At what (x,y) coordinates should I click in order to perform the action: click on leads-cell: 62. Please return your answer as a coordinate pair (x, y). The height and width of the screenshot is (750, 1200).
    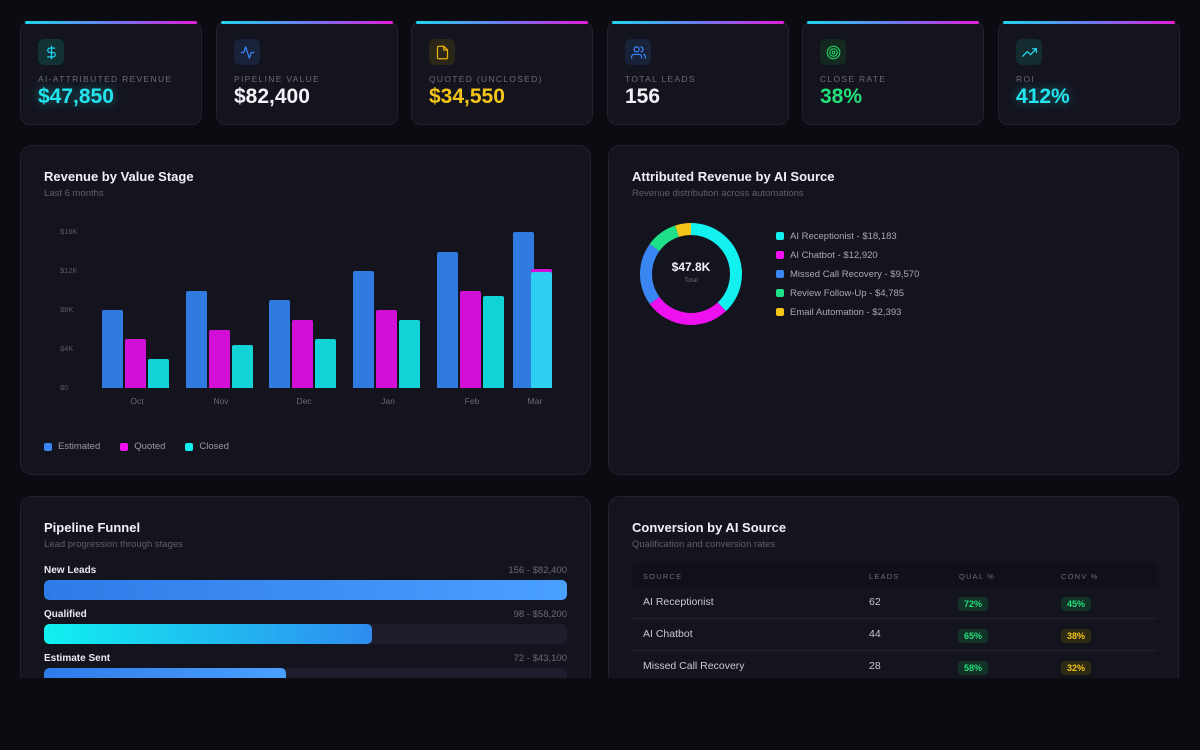
    Looking at the image, I should click on (875, 602).